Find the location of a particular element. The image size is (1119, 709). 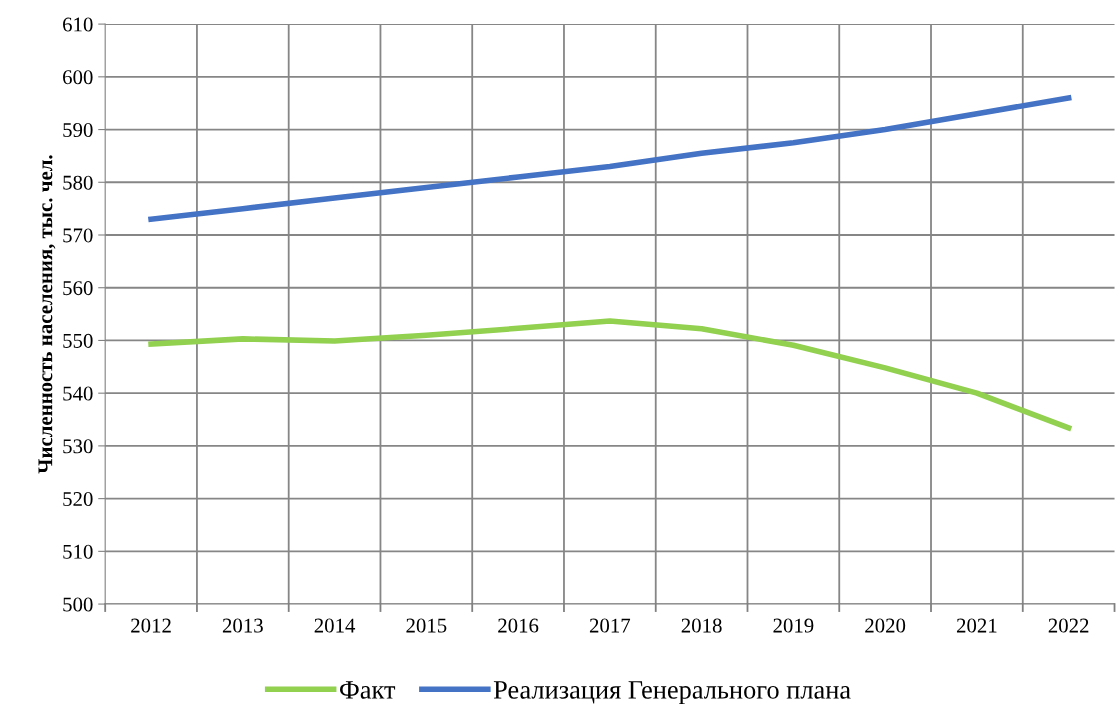

x-tick-label: 2015 is located at coordinates (426, 625).